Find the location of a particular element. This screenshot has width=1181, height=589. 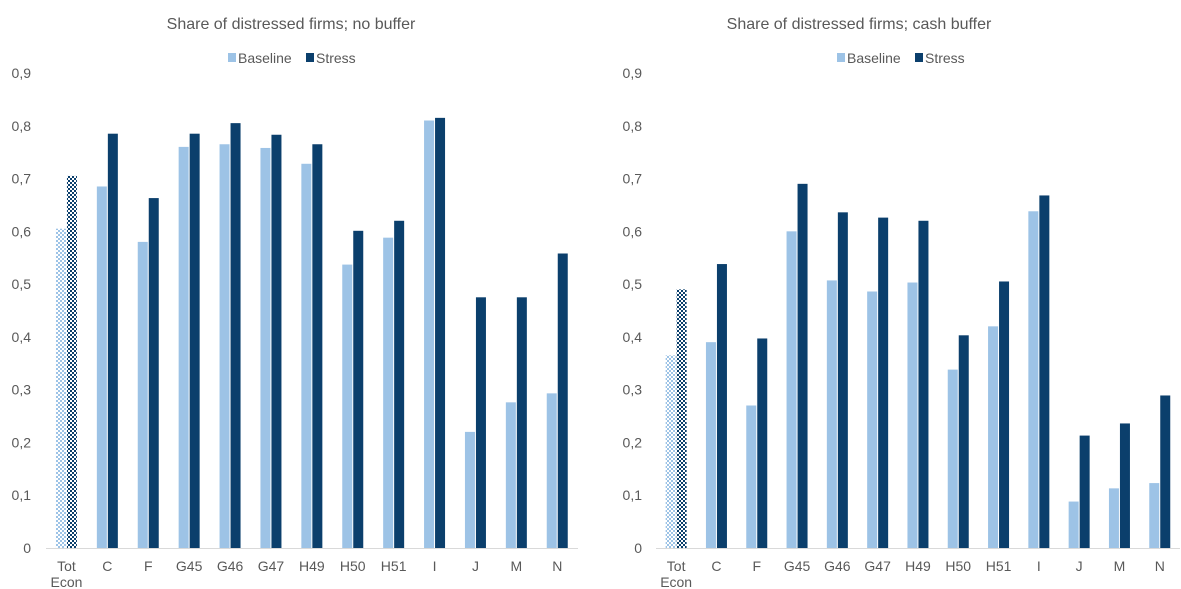

y-tick-label: 0,5 is located at coordinates (633, 284).